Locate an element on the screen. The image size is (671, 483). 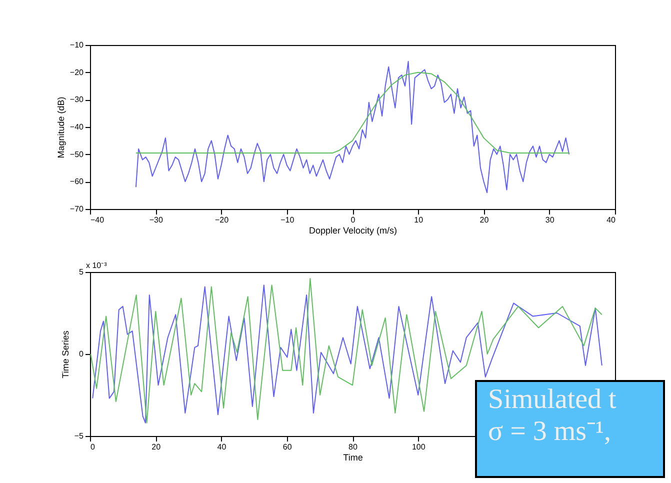
y-tick-label: −20 is located at coordinates (77, 72).